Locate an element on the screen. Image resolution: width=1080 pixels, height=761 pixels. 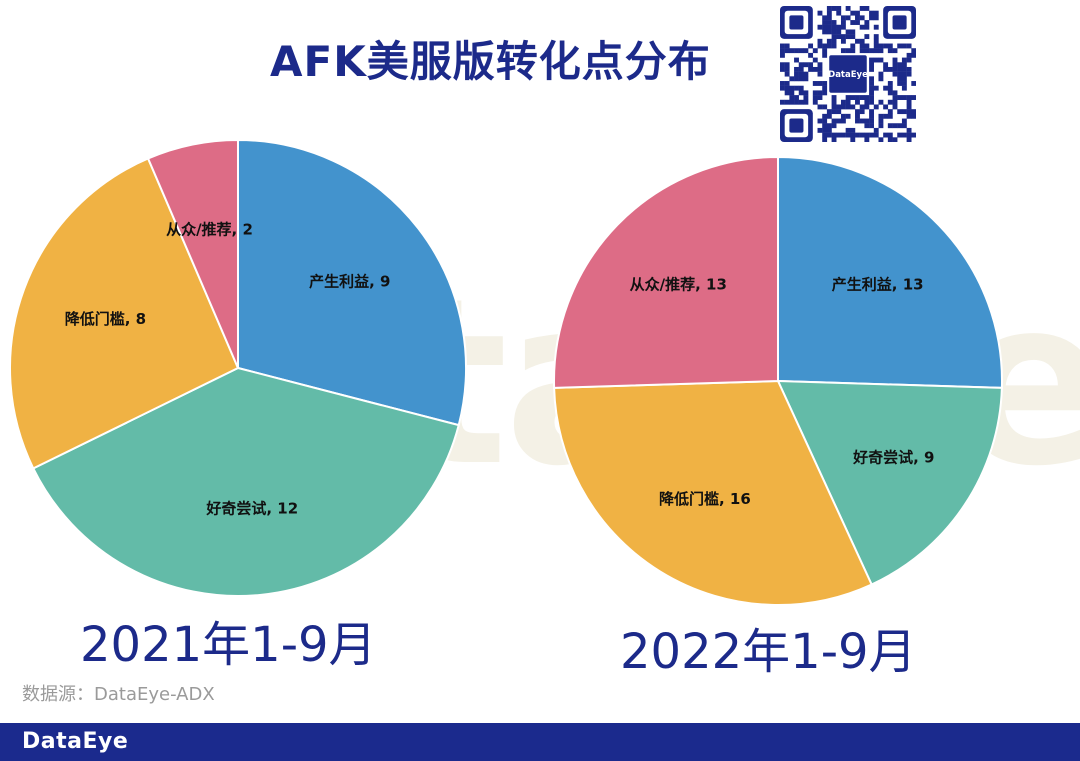
slice-label: 从众/推荐, 13 is located at coordinates (678, 284).